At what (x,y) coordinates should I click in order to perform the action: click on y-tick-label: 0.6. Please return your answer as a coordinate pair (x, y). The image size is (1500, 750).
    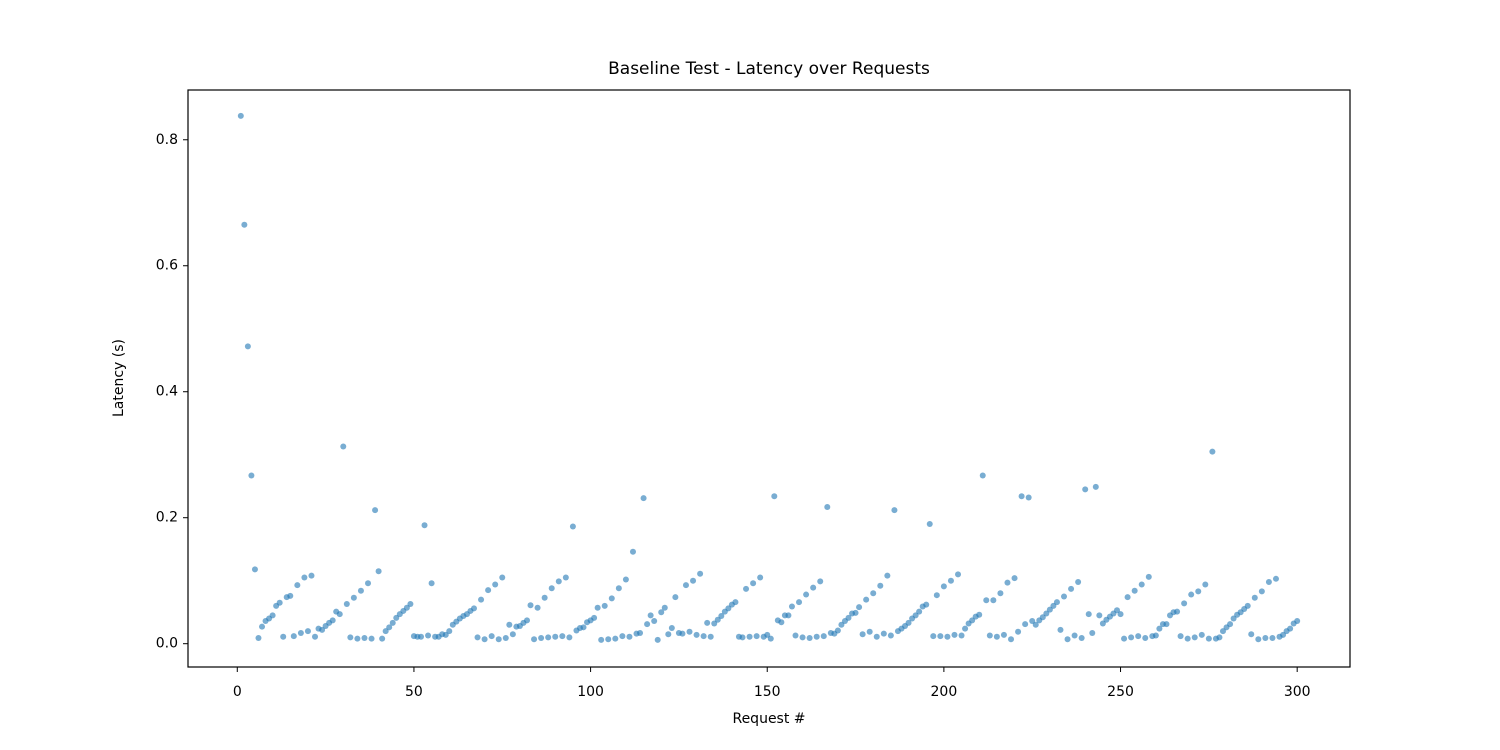
    Looking at the image, I should click on (167, 266).